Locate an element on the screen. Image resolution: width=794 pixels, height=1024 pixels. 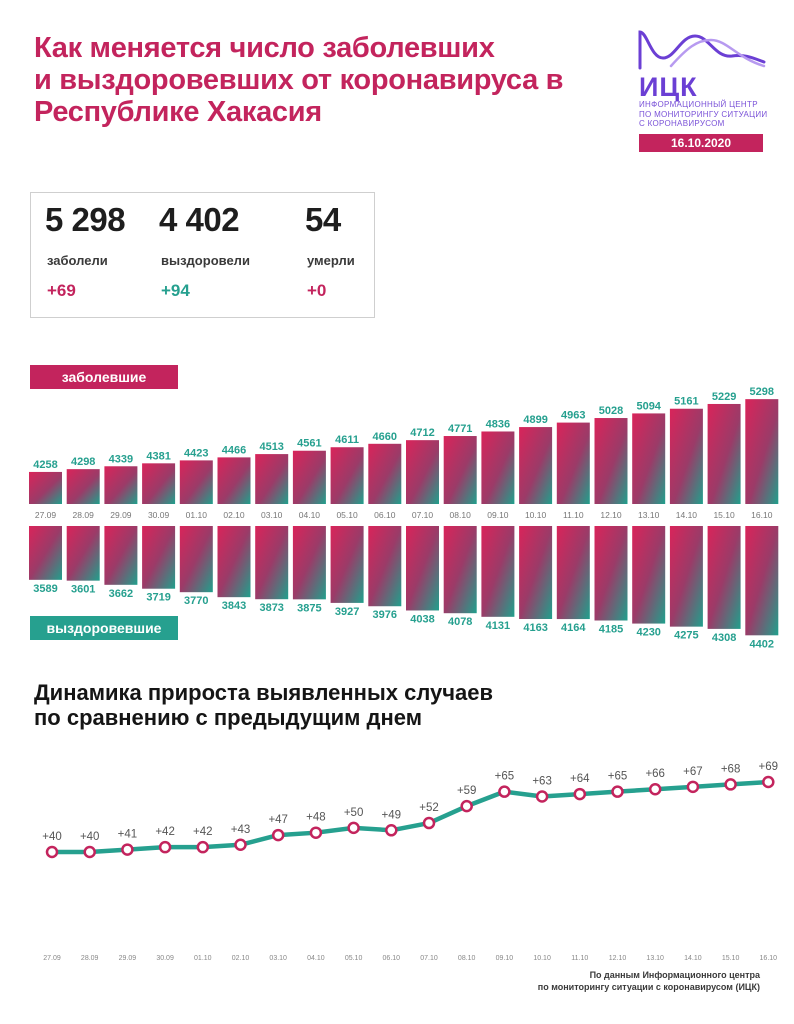
increase-value-label: +40 is located at coordinates (90, 837).